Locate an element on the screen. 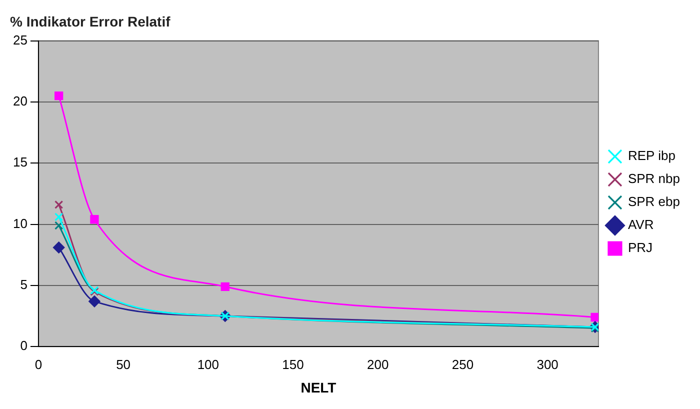 The height and width of the screenshot is (409, 700). x-tick-label: 200 is located at coordinates (378, 364).